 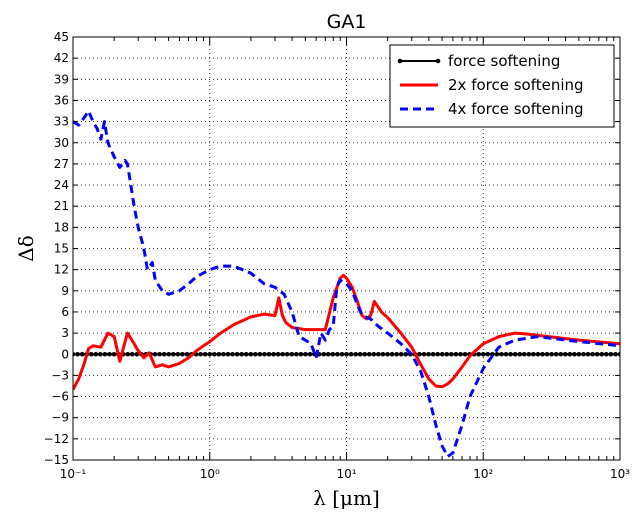 I want to click on y-tick-label: −3, so click(x=60, y=375).